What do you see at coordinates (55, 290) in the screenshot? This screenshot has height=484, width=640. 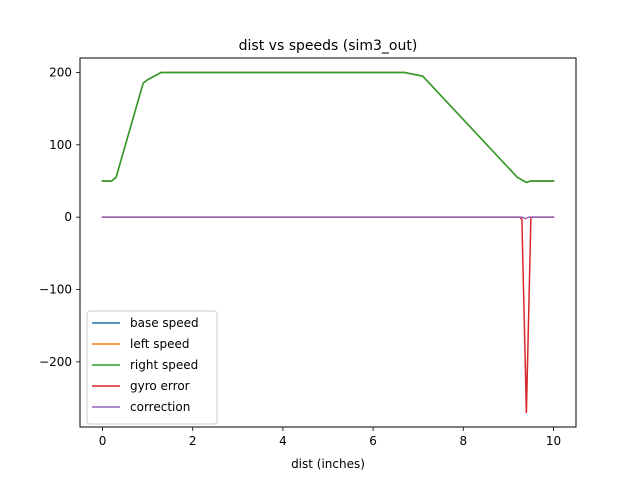 I see `y-tick-label: −100` at bounding box center [55, 290].